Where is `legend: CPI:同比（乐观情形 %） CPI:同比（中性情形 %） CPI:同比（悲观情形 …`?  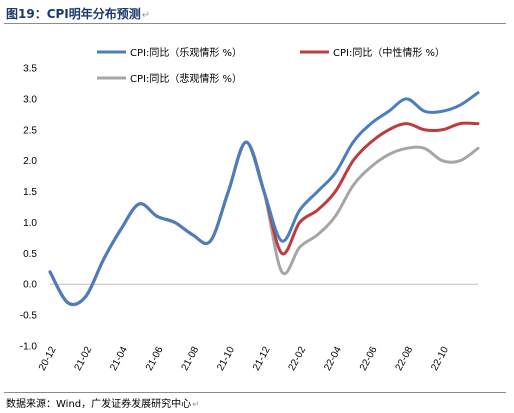
legend: CPI:同比（乐观情形 %） CPI:同比（中性情形 %） CPI:同比（悲观情形 … is located at coordinates (271, 65).